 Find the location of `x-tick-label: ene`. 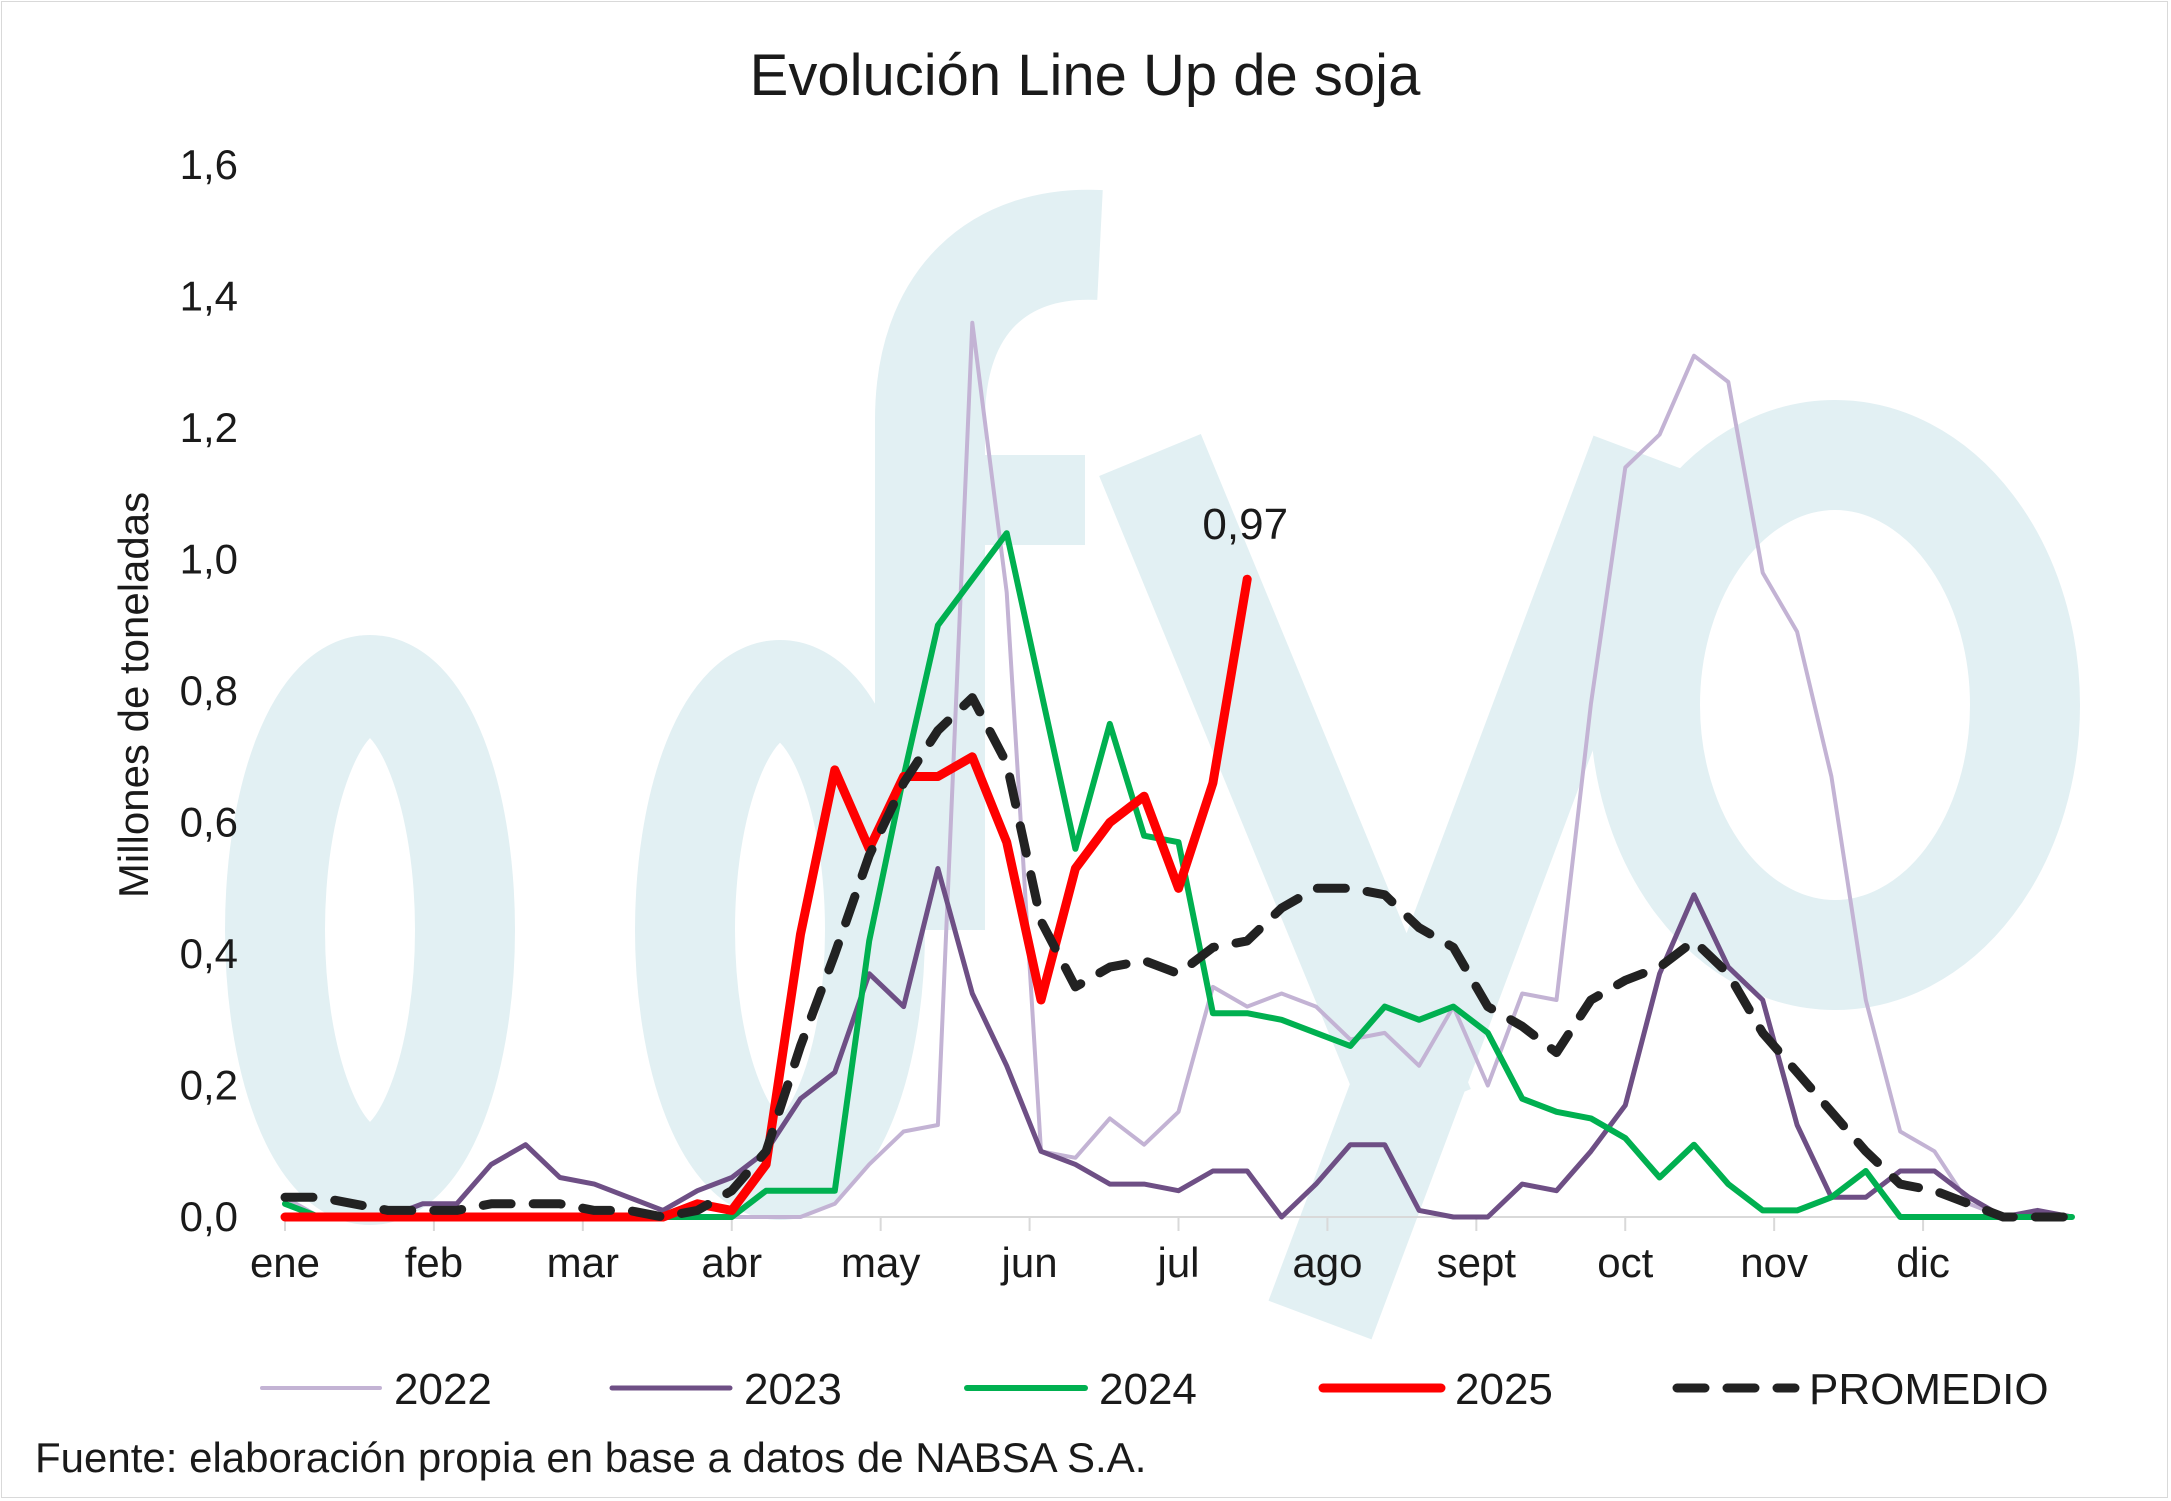

x-tick-label: ene is located at coordinates (285, 1262).